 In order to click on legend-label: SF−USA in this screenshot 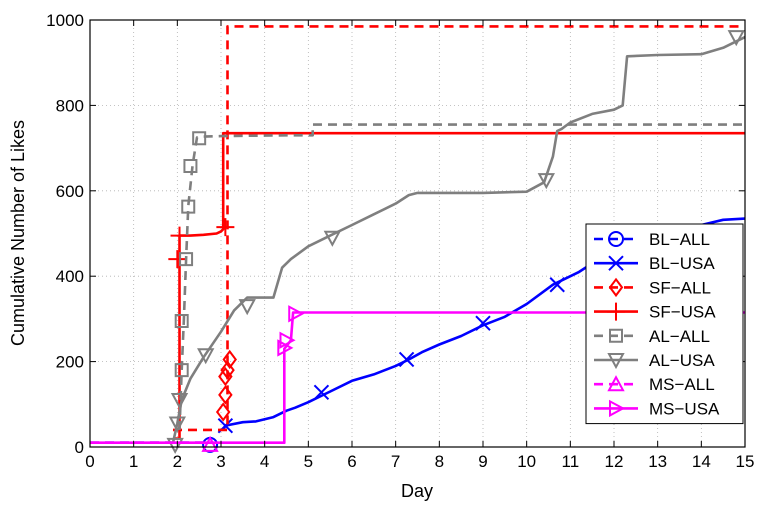, I will do `click(682, 312)`.